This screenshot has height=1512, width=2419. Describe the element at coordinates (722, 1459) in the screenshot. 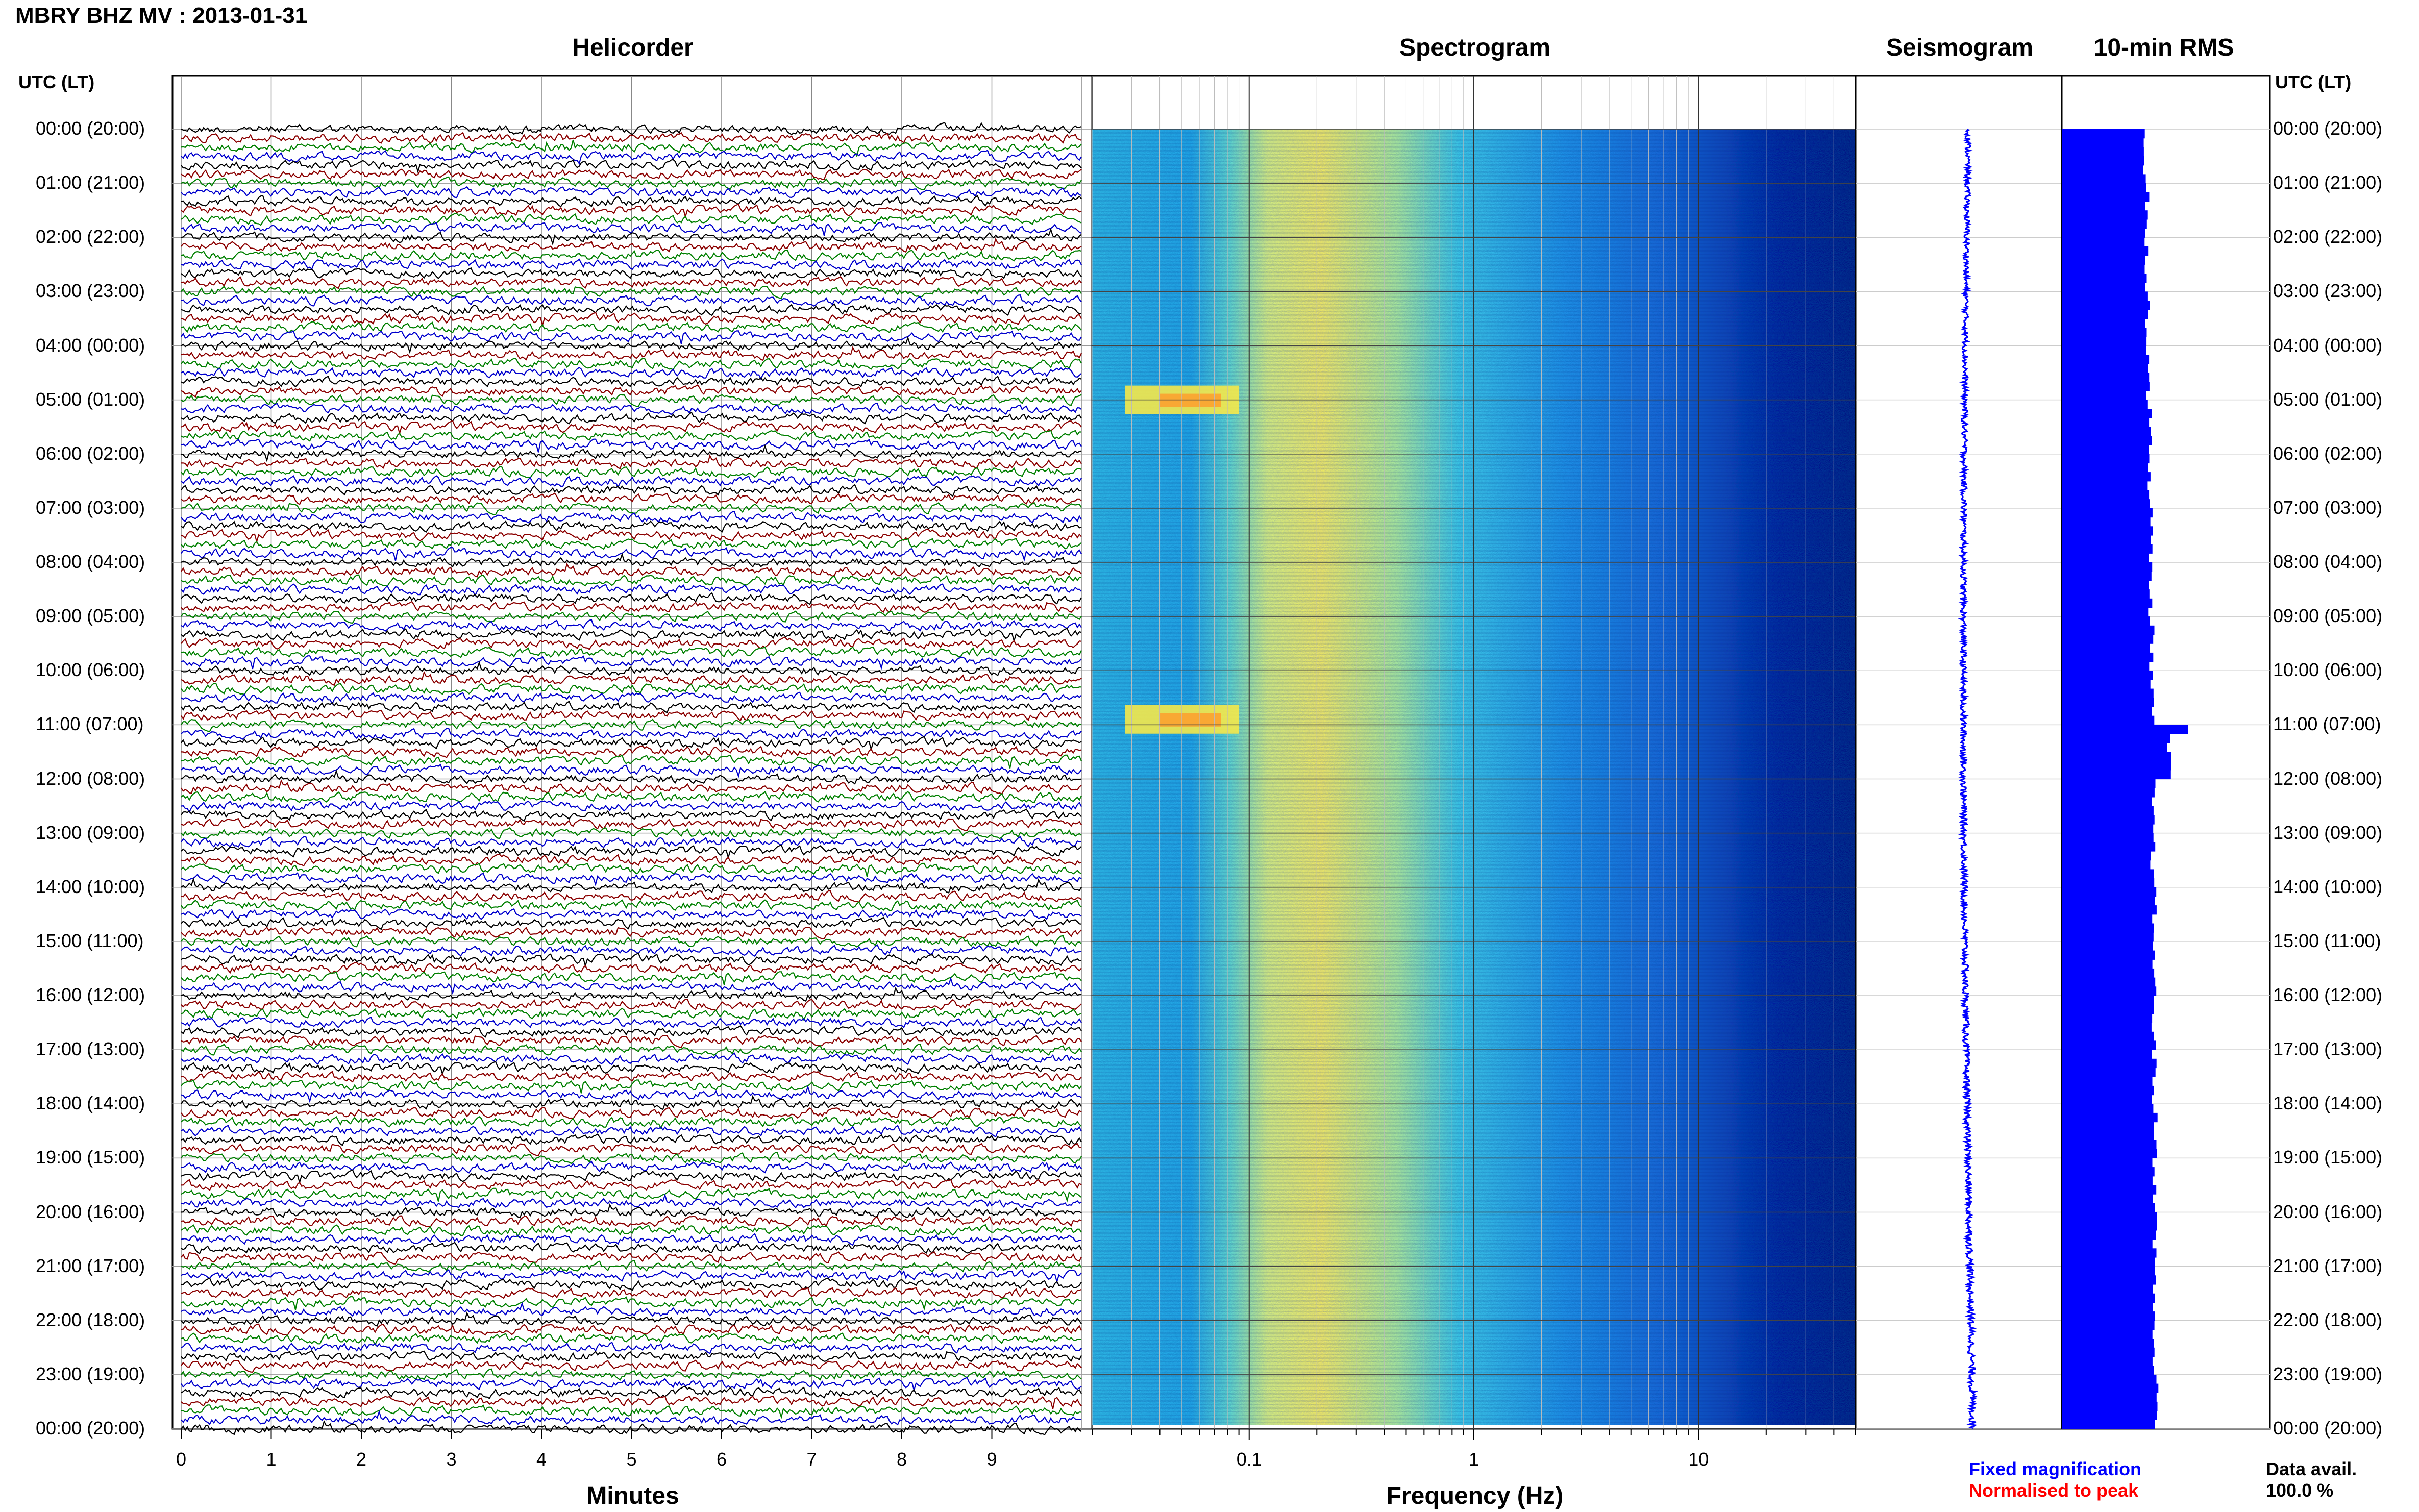

I see `helicorder-x-tick-label: 6` at that location.